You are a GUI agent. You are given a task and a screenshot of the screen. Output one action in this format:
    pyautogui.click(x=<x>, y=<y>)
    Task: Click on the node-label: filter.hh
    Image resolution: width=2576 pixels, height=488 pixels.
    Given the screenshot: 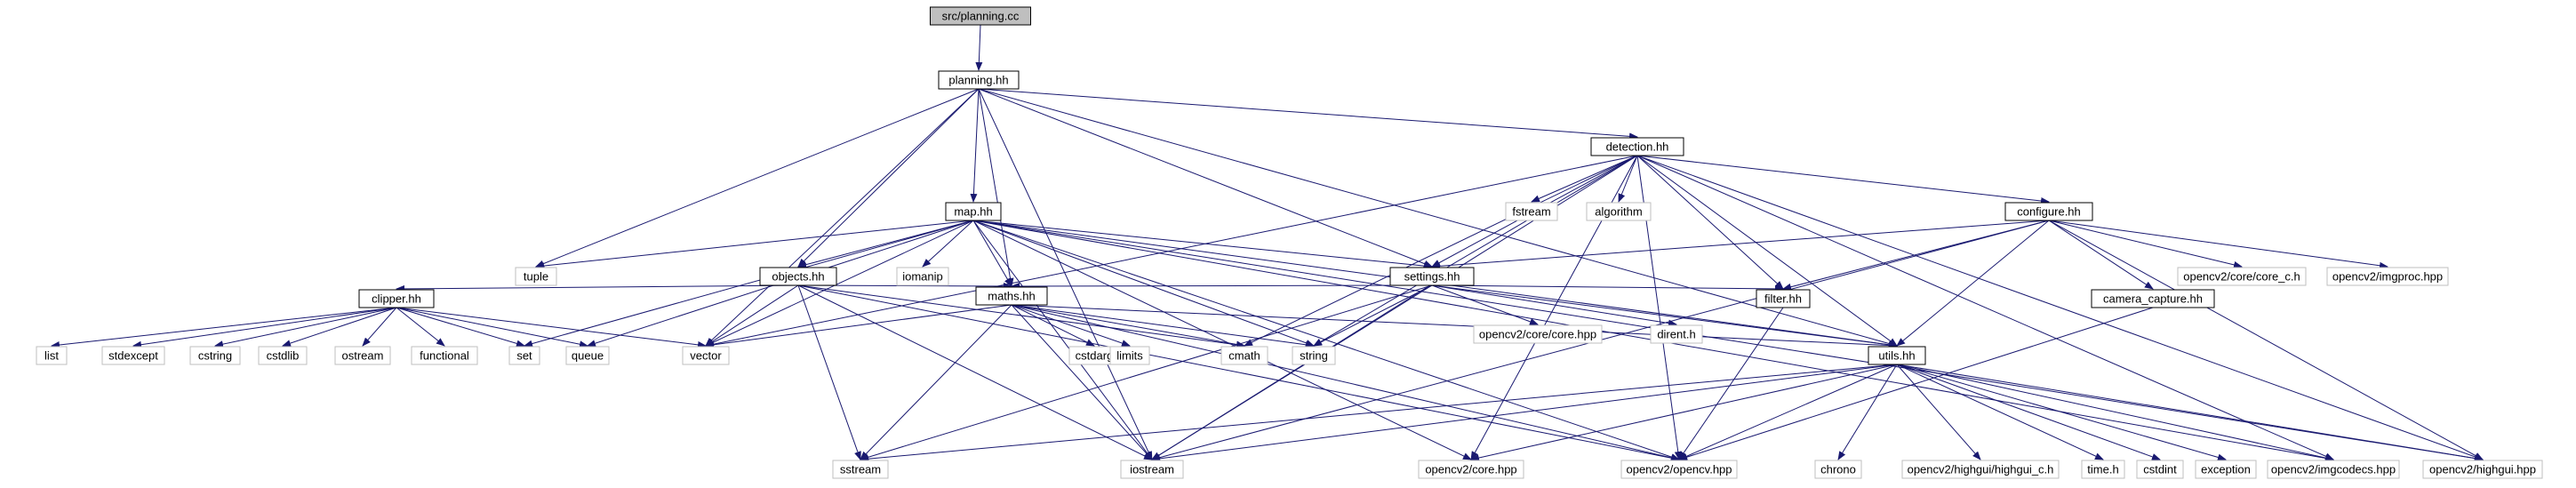 What is the action you would take?
    pyautogui.click(x=1783, y=299)
    